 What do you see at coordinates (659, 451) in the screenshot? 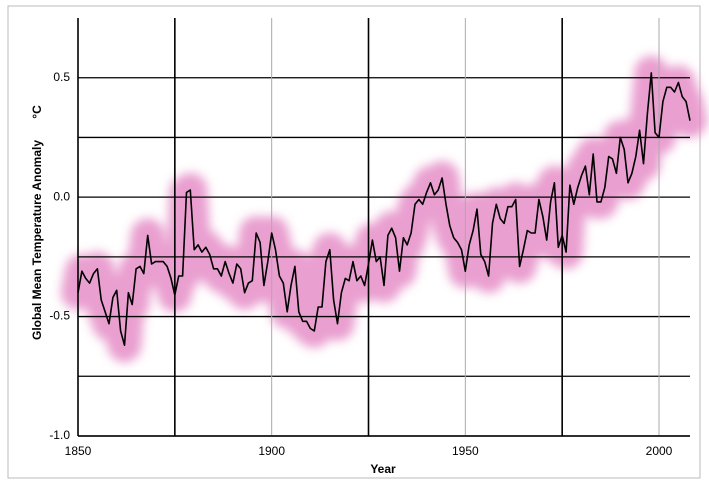
I see `x-tick-label: 2000` at bounding box center [659, 451].